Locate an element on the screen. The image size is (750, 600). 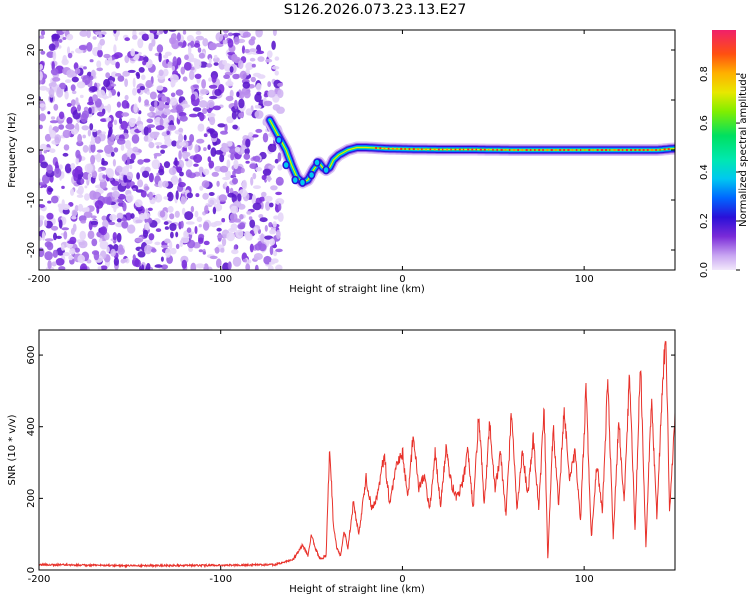
x-tick-label: 0 is located at coordinates (402, 579).